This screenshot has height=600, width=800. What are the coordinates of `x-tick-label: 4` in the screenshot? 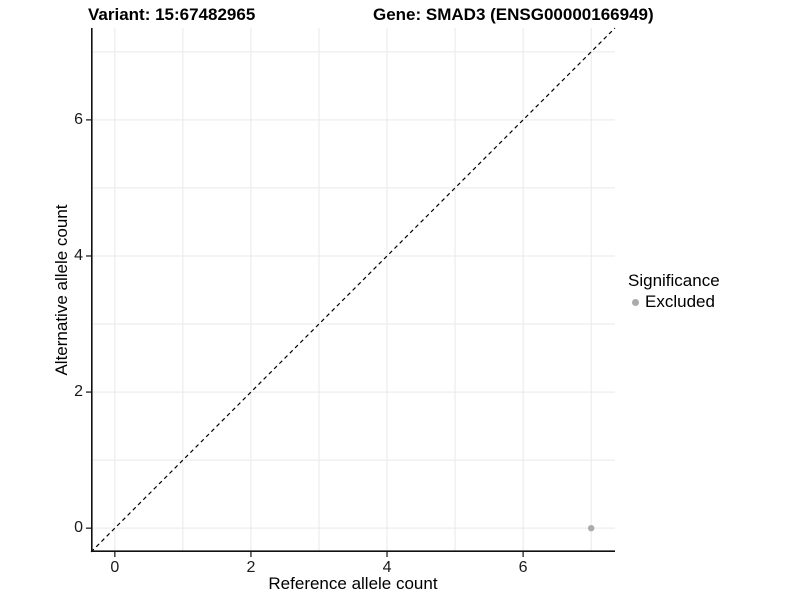 It's located at (387, 567).